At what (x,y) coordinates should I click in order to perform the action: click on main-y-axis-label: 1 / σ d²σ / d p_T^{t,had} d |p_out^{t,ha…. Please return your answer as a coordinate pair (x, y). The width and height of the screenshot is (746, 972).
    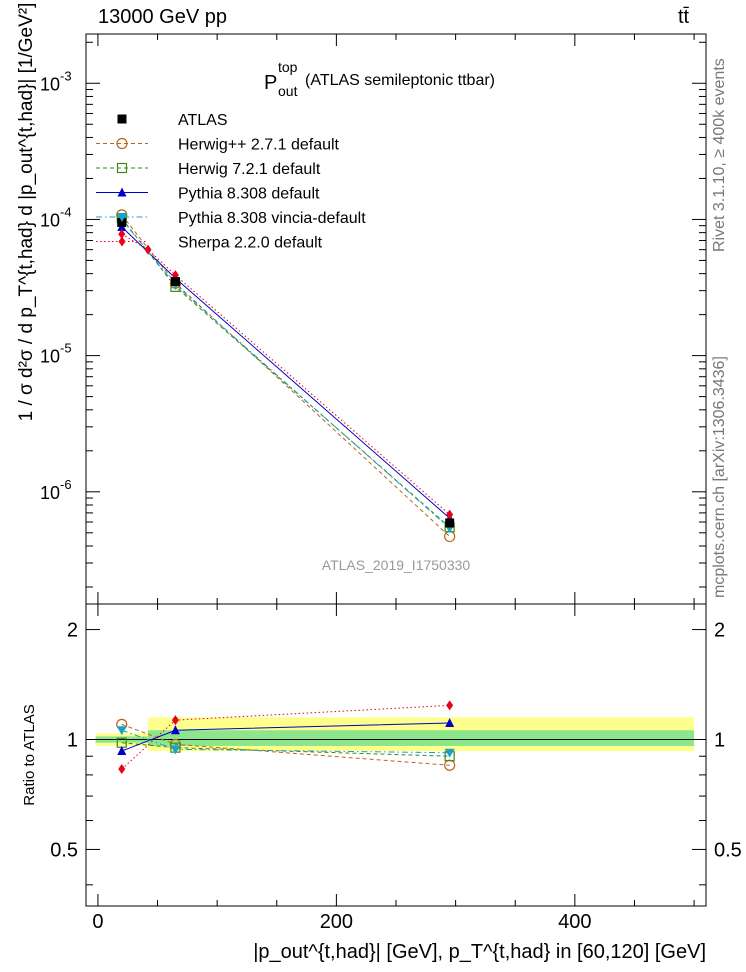
    Looking at the image, I should click on (26, 212).